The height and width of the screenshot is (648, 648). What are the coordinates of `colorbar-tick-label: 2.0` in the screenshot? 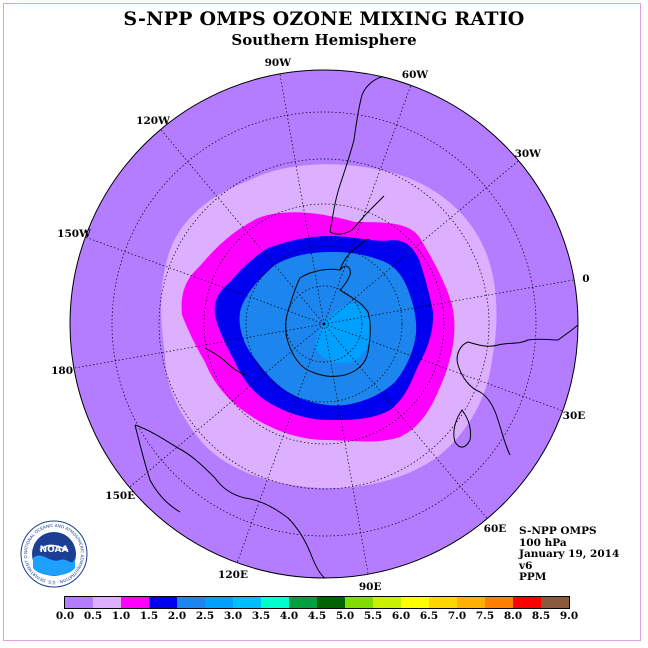 It's located at (177, 616).